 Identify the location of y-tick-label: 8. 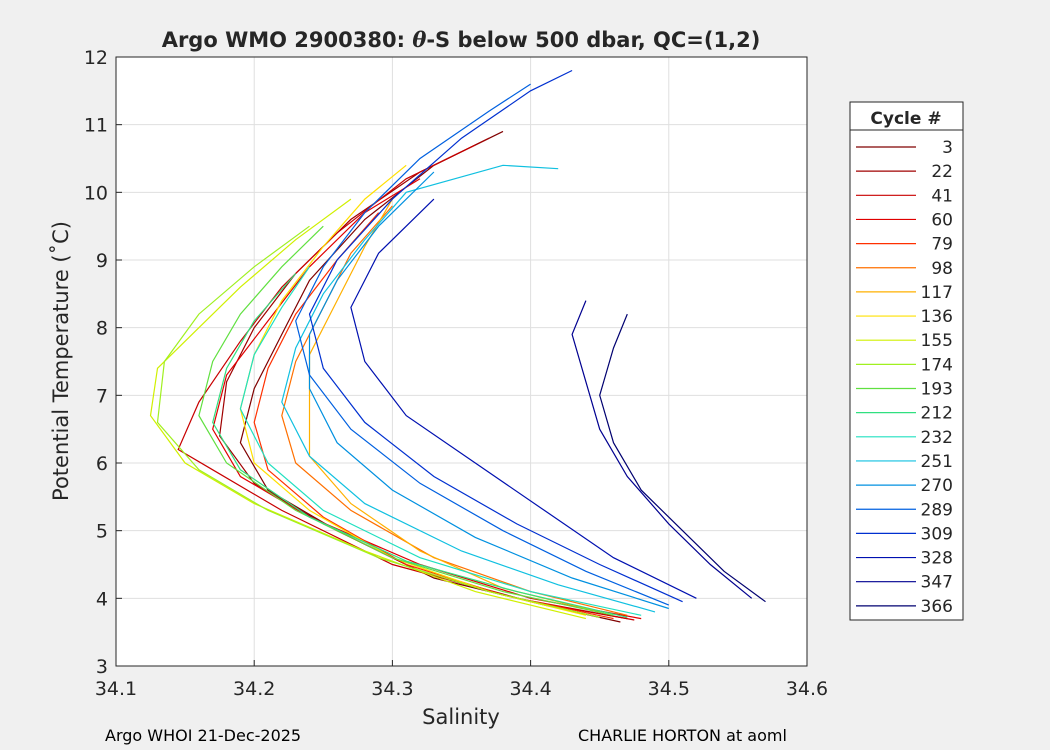
(102, 329).